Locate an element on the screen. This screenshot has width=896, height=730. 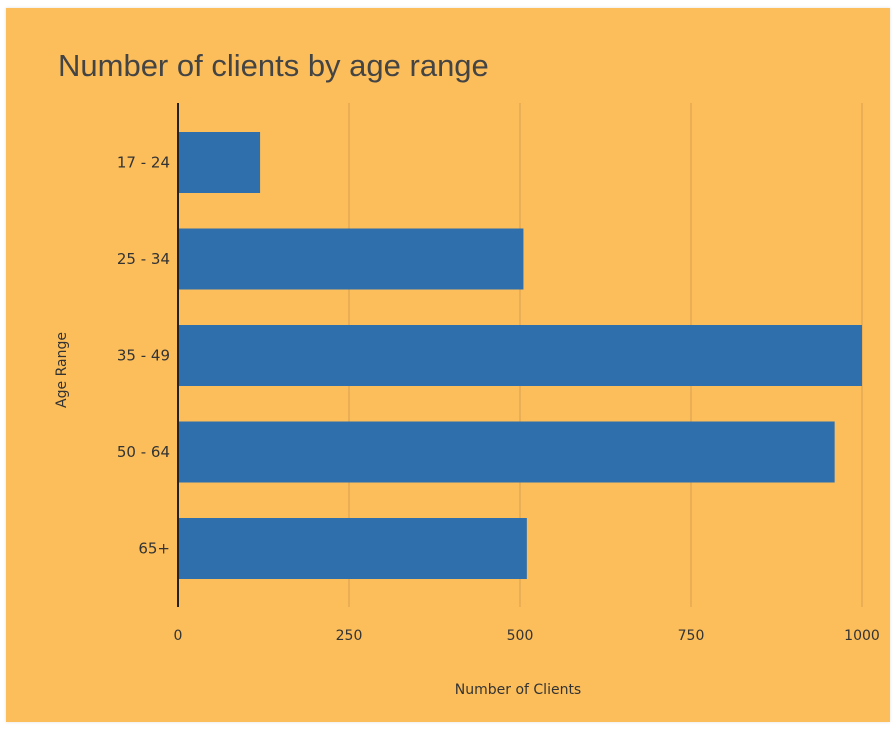
y-tick-label: 17 - 24 is located at coordinates (143, 163).